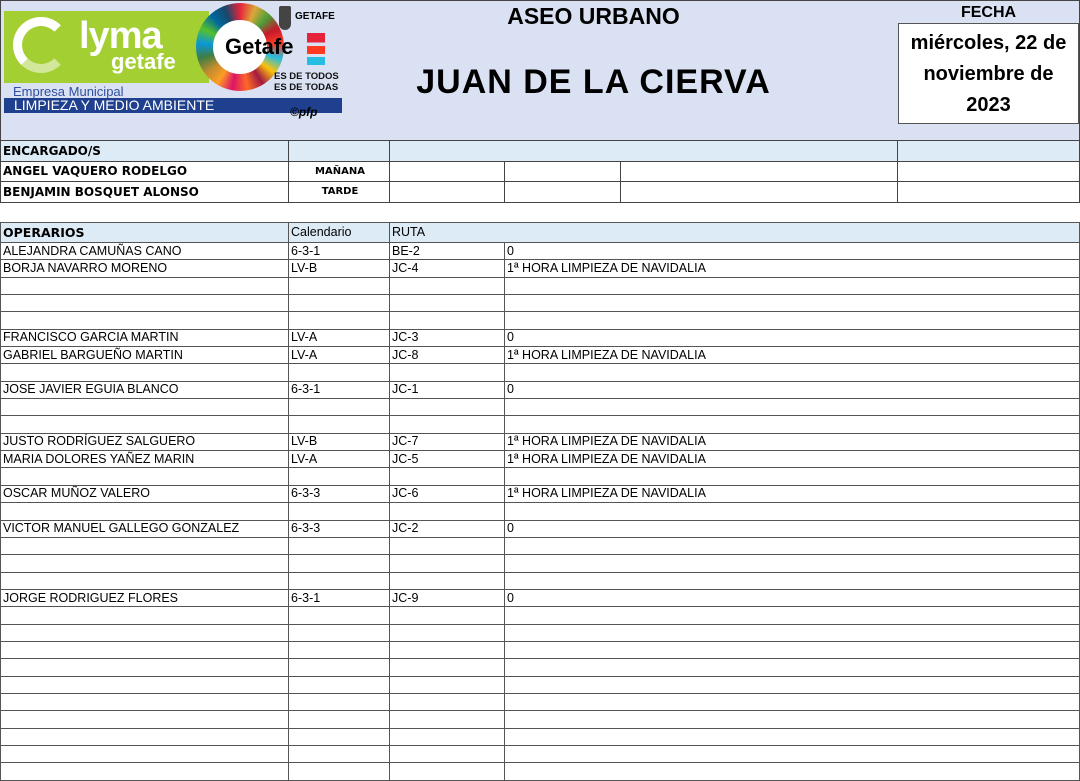 The image size is (1080, 781). Describe the element at coordinates (144, 338) in the screenshot. I see `operario-name: FRANCISCO GARCIA MARTIN` at that location.